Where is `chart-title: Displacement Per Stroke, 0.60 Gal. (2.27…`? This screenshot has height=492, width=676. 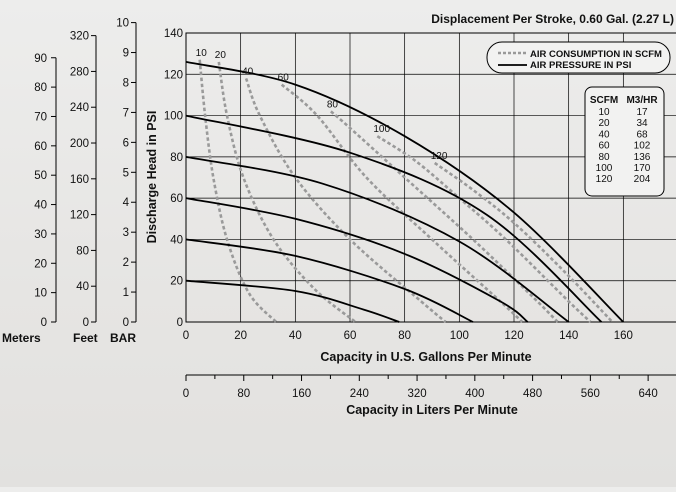 chart-title: Displacement Per Stroke, 0.60 Gal. (2.27… is located at coordinates (552, 19).